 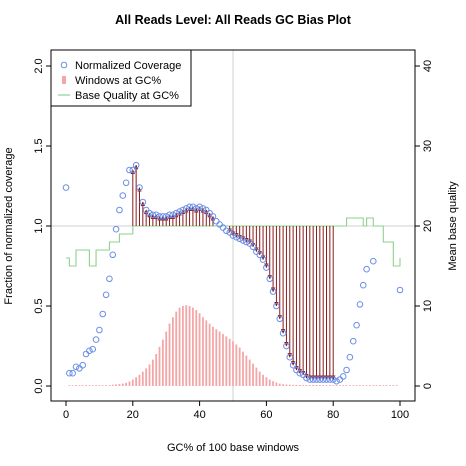 I want to click on legend-windows-label: Windows at GC%, so click(x=118, y=81).